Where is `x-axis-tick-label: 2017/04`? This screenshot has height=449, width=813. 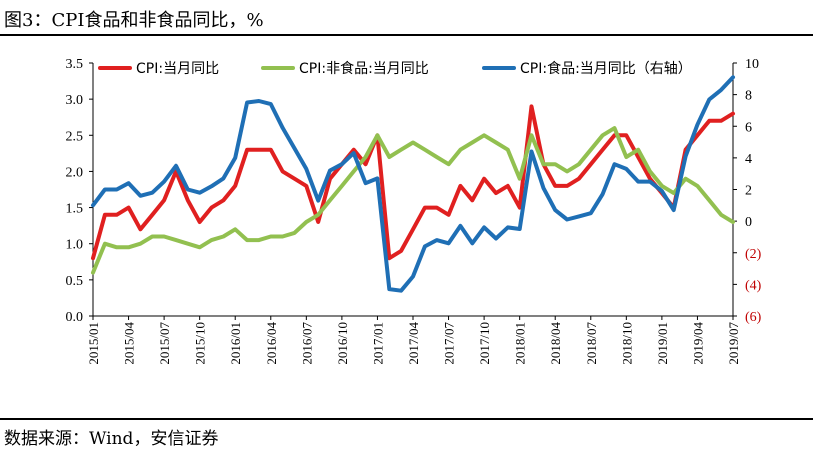 x-axis-tick-label: 2017/04 is located at coordinates (413, 343).